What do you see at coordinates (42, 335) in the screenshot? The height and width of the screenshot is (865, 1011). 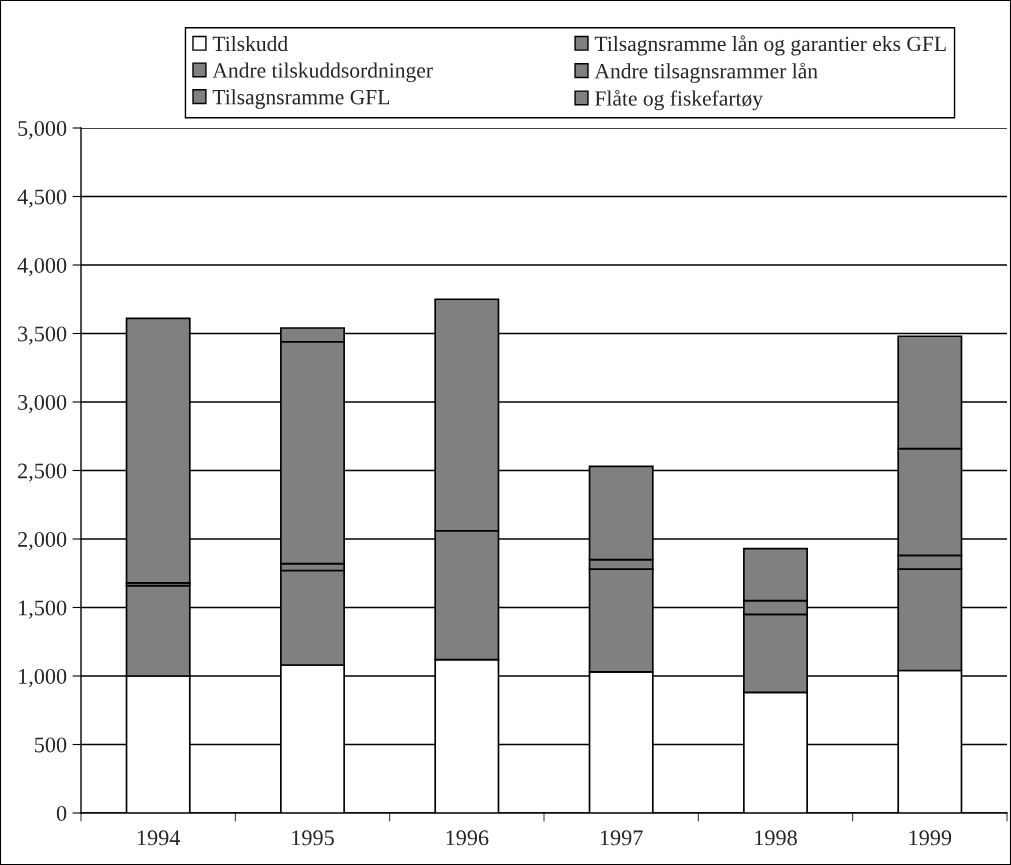 I see `y-tick-label: 3,500` at bounding box center [42, 335].